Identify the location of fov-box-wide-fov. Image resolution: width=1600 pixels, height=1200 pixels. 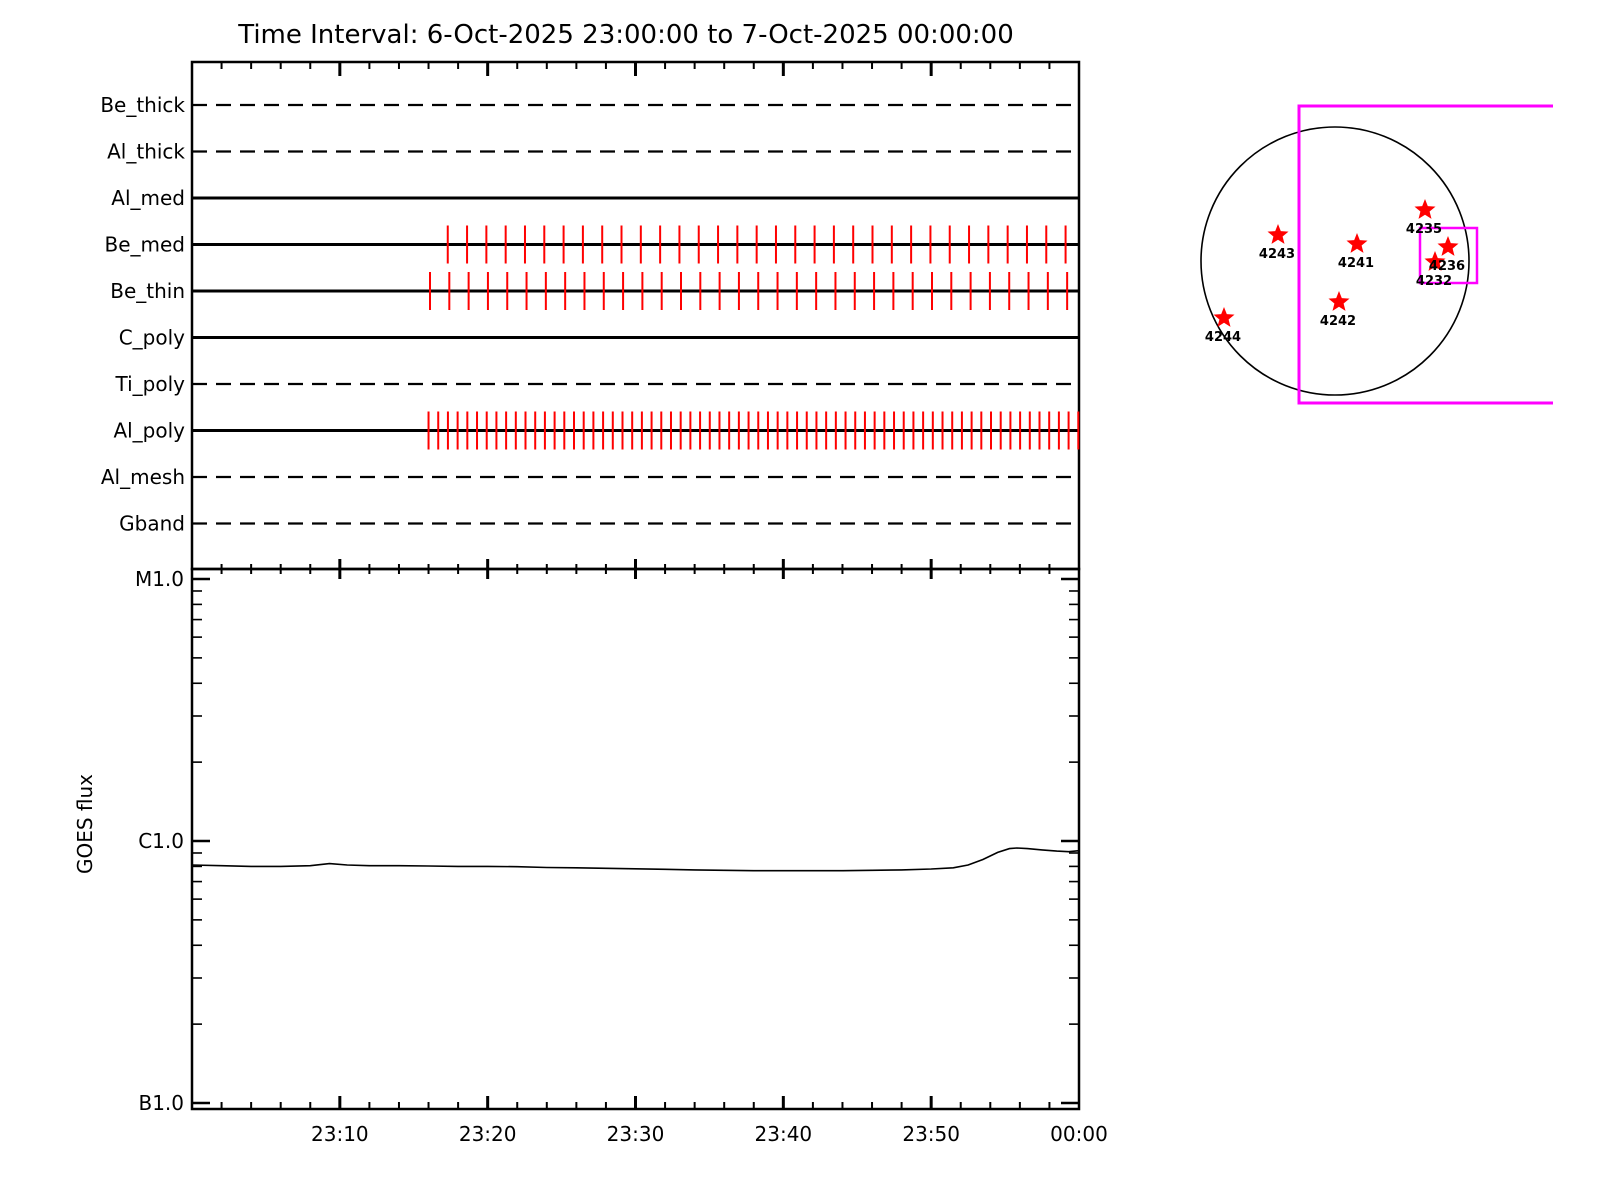
(1425, 254).